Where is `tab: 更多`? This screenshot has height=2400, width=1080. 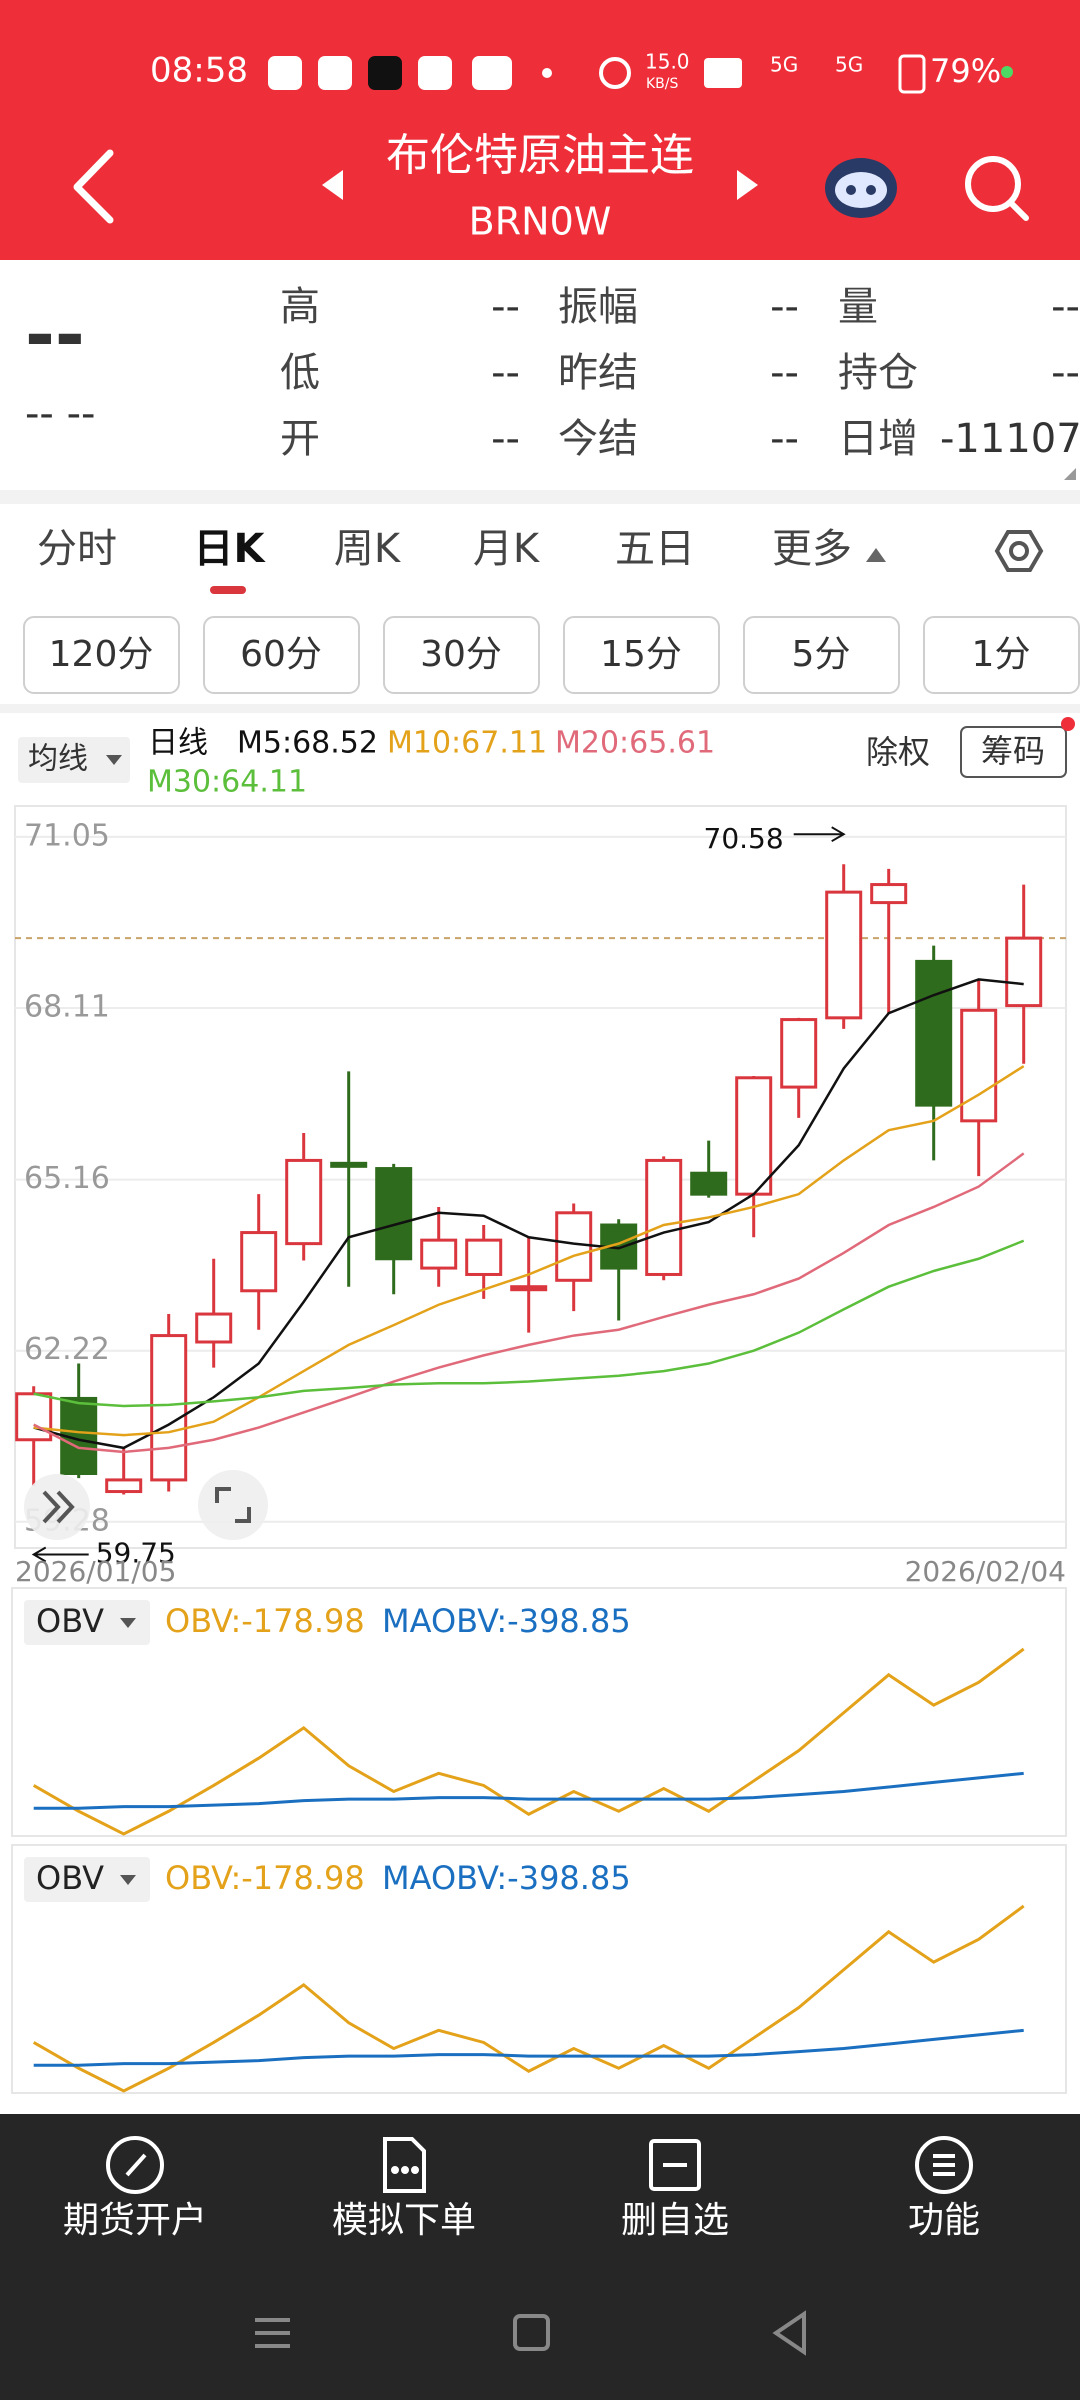 tab: 更多 is located at coordinates (812, 549).